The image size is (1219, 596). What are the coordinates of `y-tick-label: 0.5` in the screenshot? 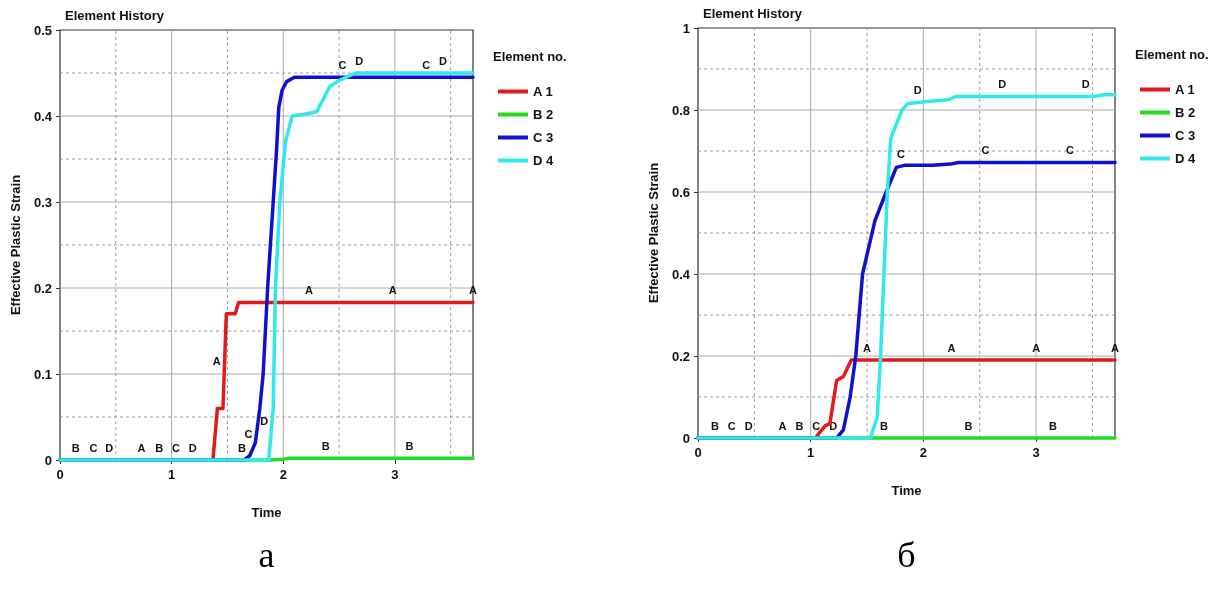 It's located at (42, 30).